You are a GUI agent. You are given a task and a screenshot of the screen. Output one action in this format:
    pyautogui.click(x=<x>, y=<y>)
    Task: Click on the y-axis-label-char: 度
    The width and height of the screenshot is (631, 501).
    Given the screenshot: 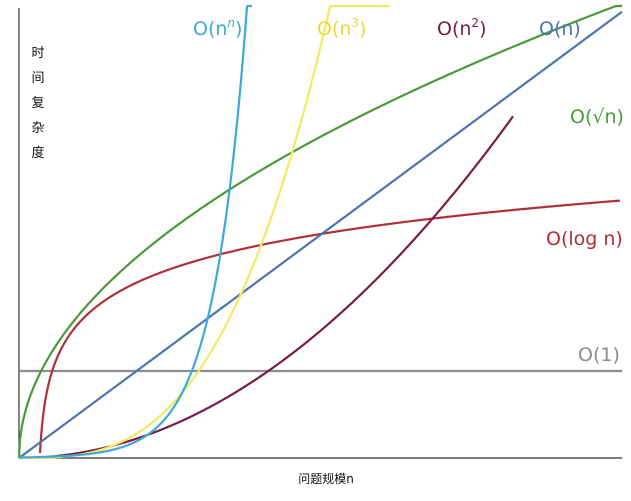 What is the action you would take?
    pyautogui.click(x=37, y=153)
    